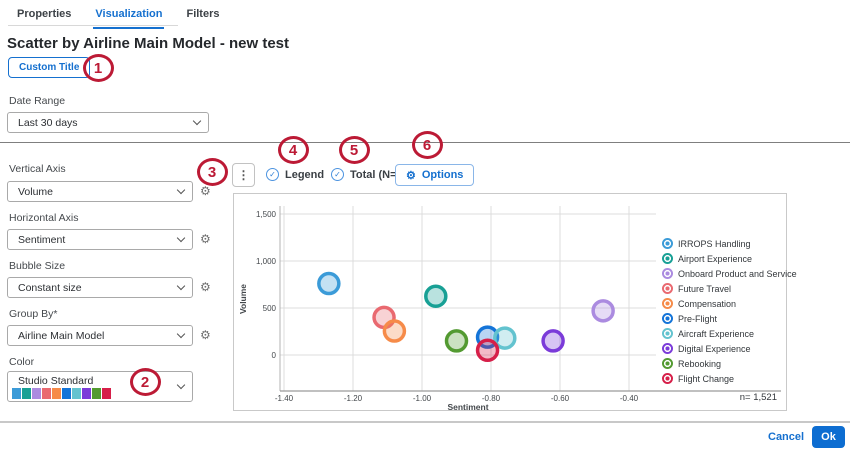 The image size is (850, 452). Describe the element at coordinates (145, 382) in the screenshot. I see `annotation-circle-2: 2` at that location.